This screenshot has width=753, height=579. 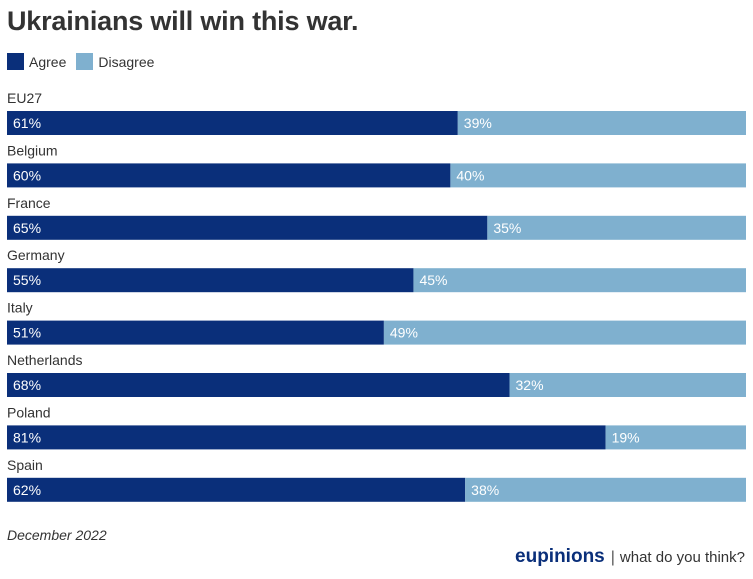 What do you see at coordinates (29, 203) in the screenshot?
I see `category-label-france: France` at bounding box center [29, 203].